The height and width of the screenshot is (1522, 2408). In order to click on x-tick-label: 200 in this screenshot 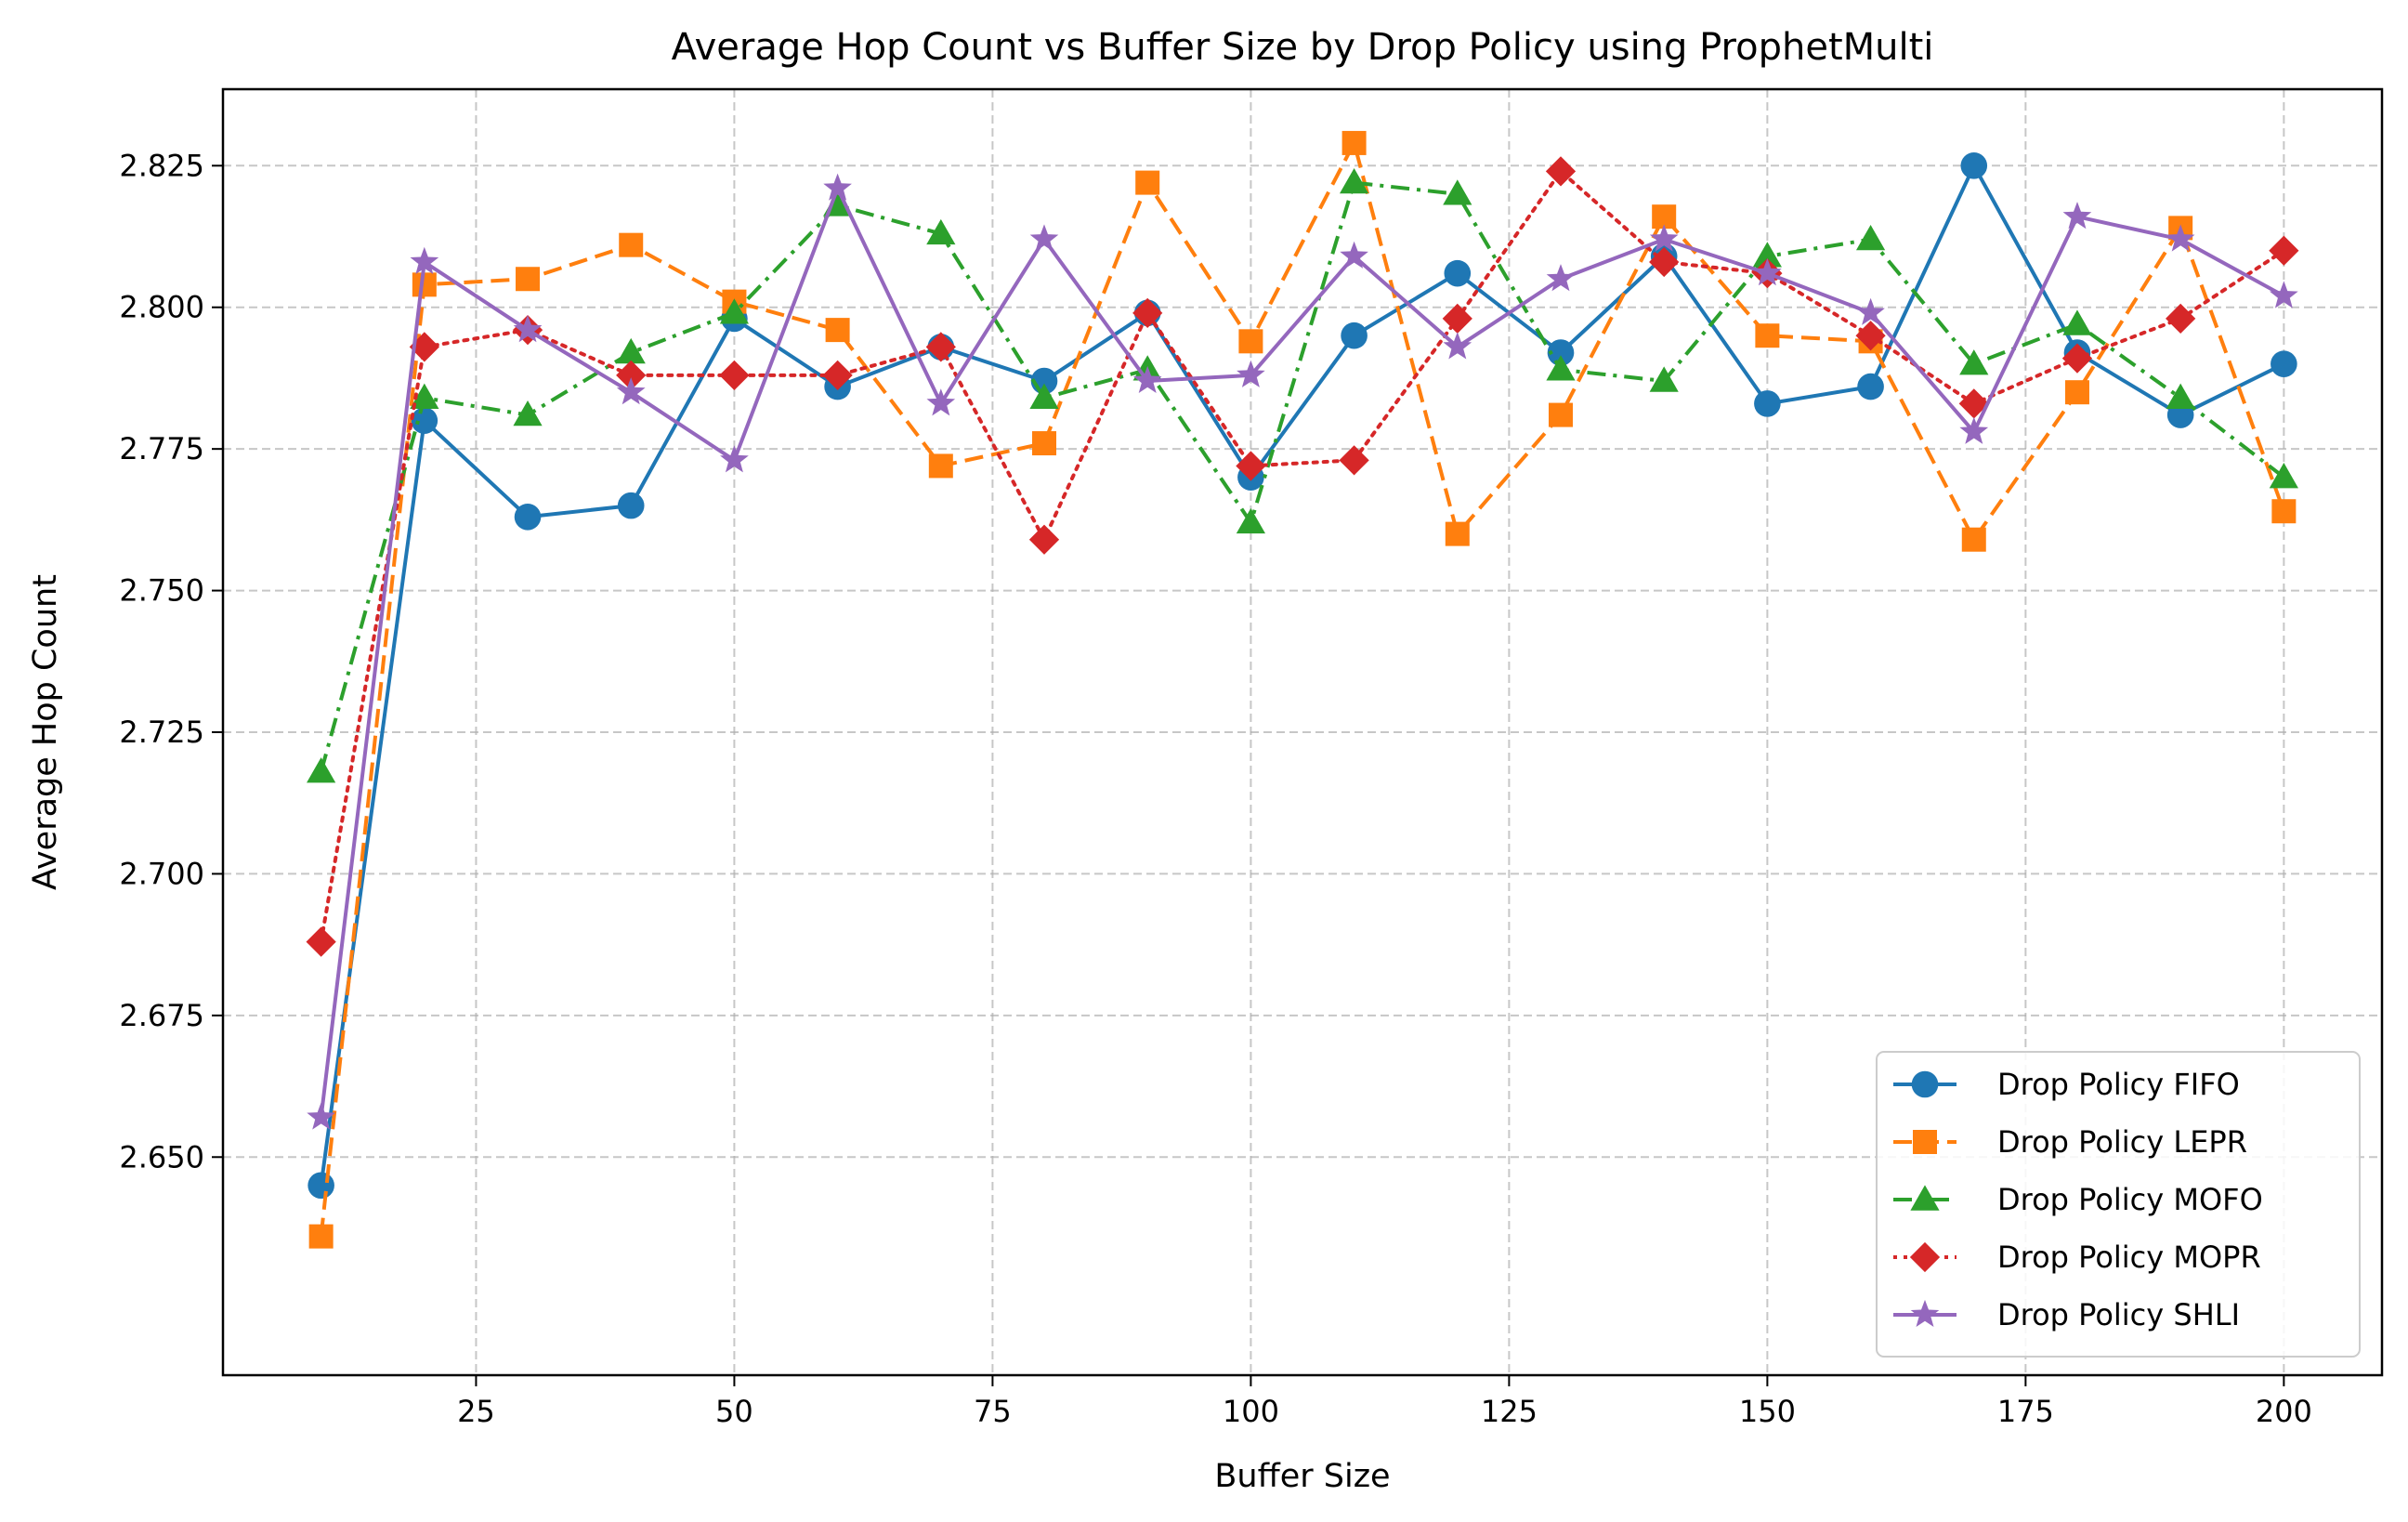, I will do `click(2284, 1411)`.